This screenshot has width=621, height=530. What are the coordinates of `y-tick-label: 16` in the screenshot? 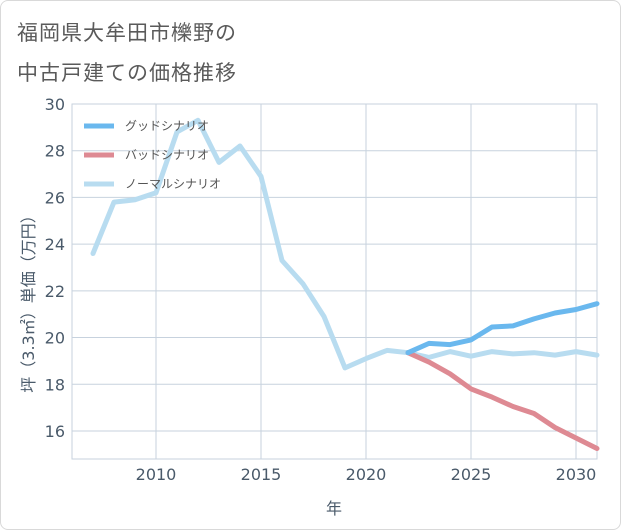 It's located at (55, 431).